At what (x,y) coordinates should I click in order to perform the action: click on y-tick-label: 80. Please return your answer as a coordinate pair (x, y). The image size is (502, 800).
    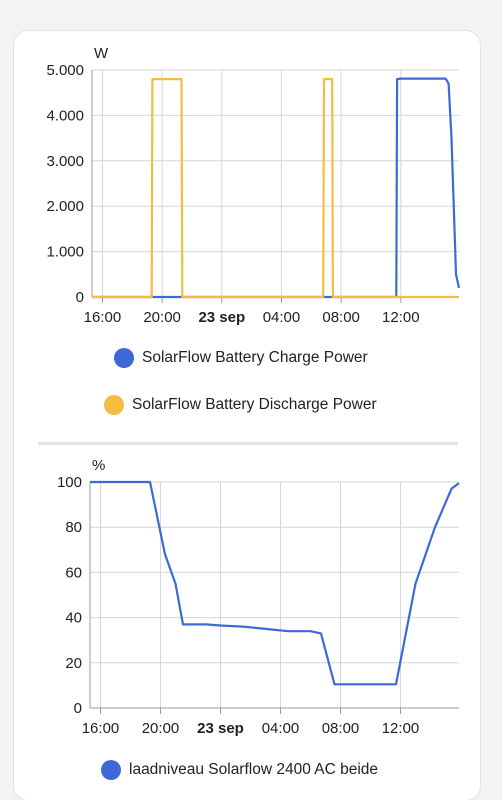
    Looking at the image, I should click on (73, 527).